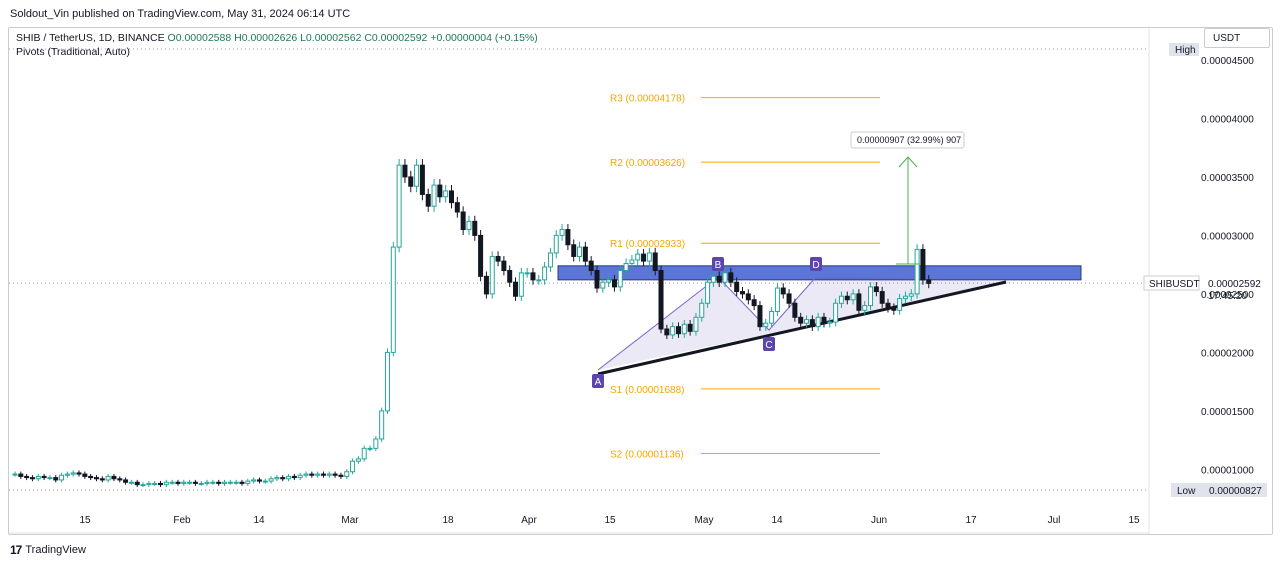  I want to click on y-tick-label: 0.00002500, so click(1227, 295).